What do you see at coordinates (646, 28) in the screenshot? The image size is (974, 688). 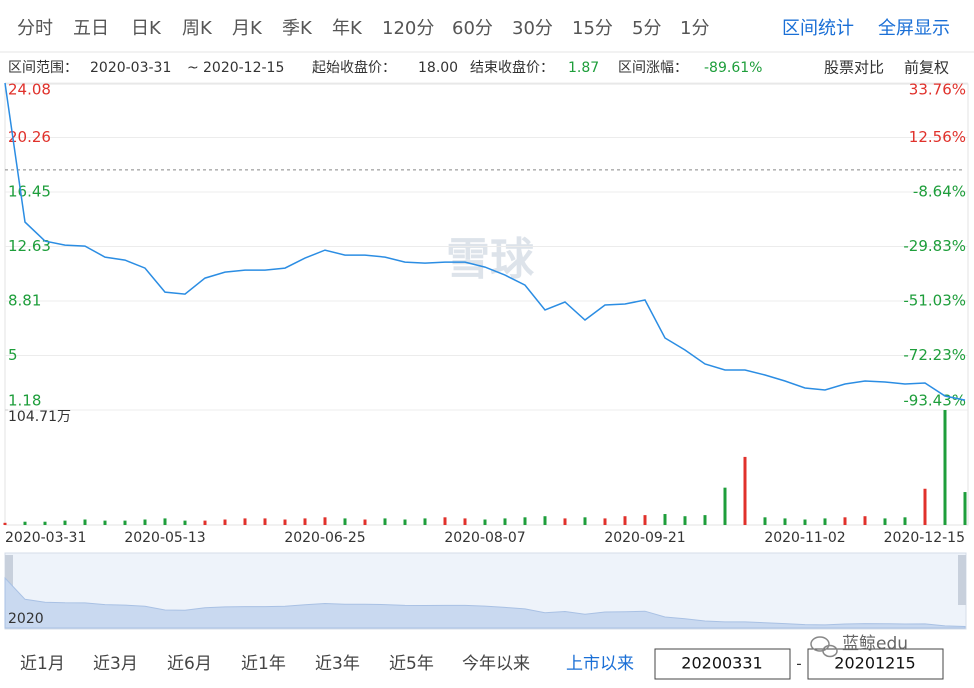 I see `tab: 5分` at bounding box center [646, 28].